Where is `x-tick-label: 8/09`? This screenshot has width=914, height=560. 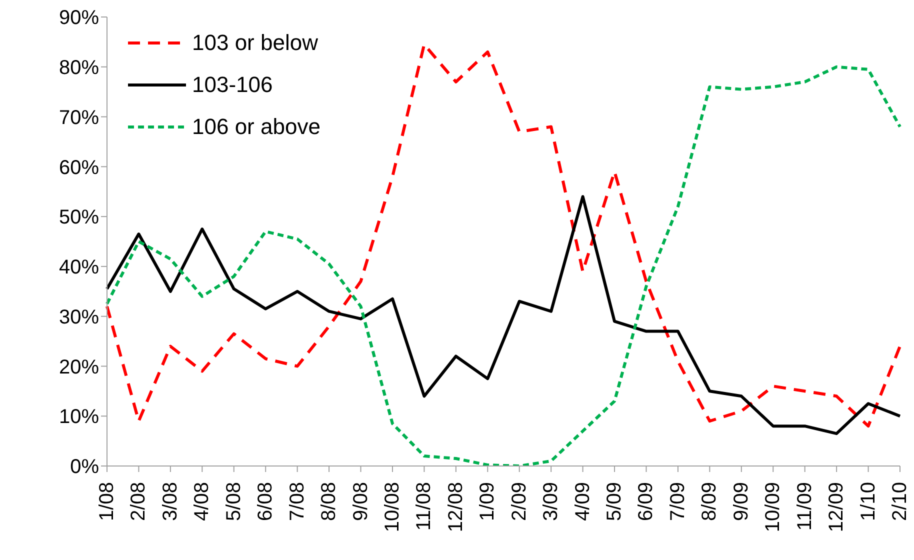
x-tick-label: 8/09 is located at coordinates (709, 501).